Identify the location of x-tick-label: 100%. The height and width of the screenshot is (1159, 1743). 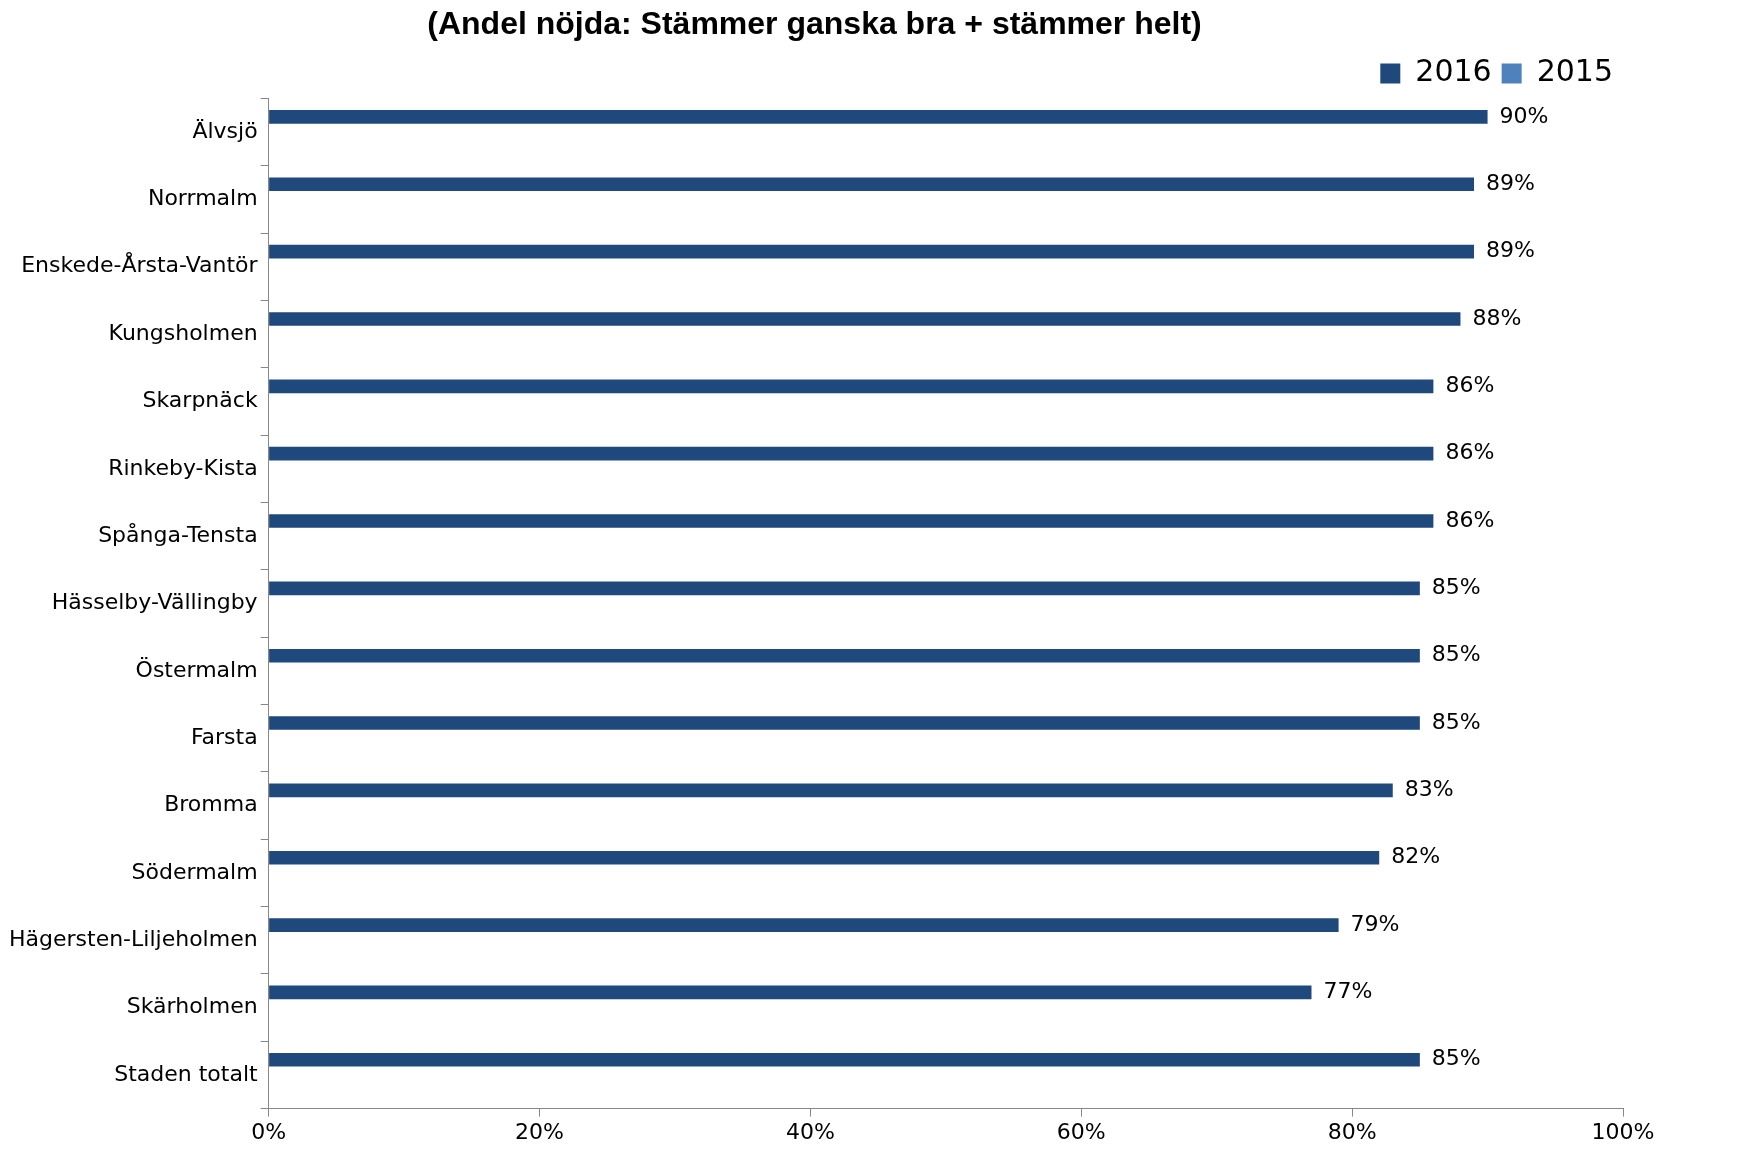
(1623, 1131).